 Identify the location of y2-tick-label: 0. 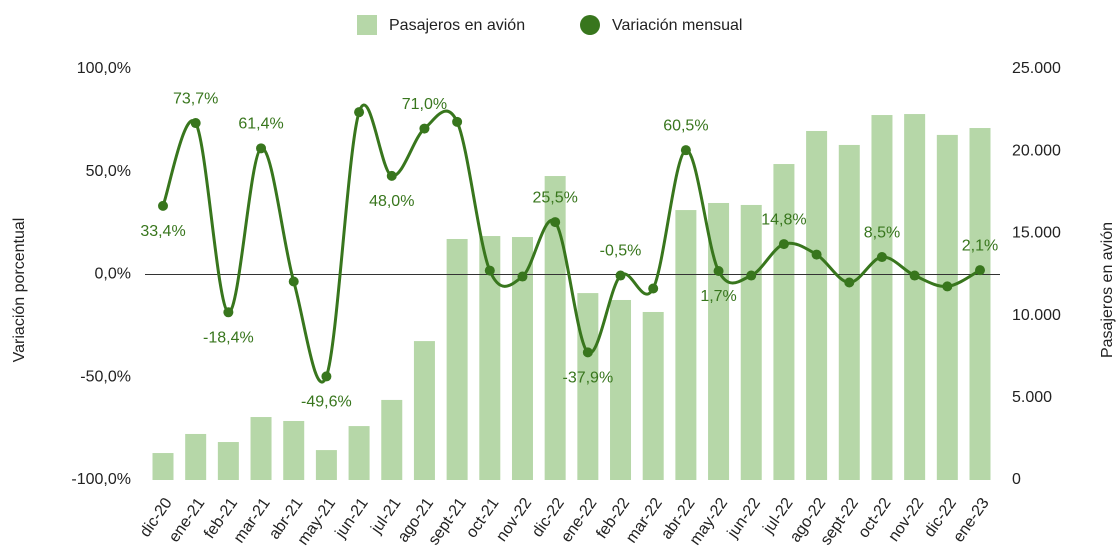
(1016, 479).